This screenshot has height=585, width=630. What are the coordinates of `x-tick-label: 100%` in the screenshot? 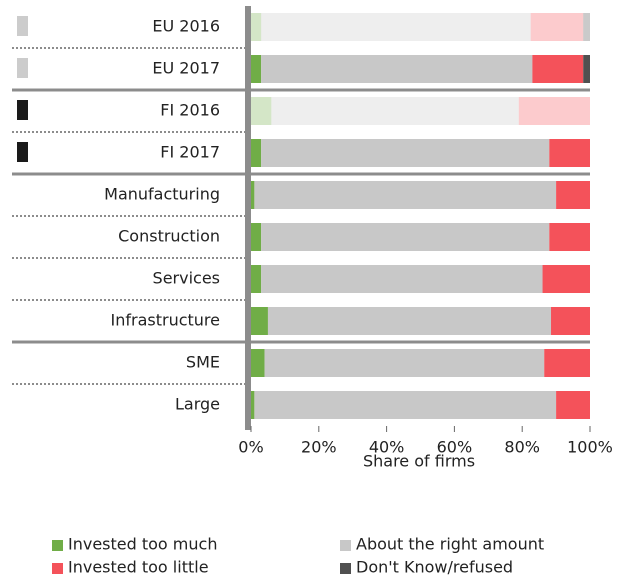 It's located at (590, 447).